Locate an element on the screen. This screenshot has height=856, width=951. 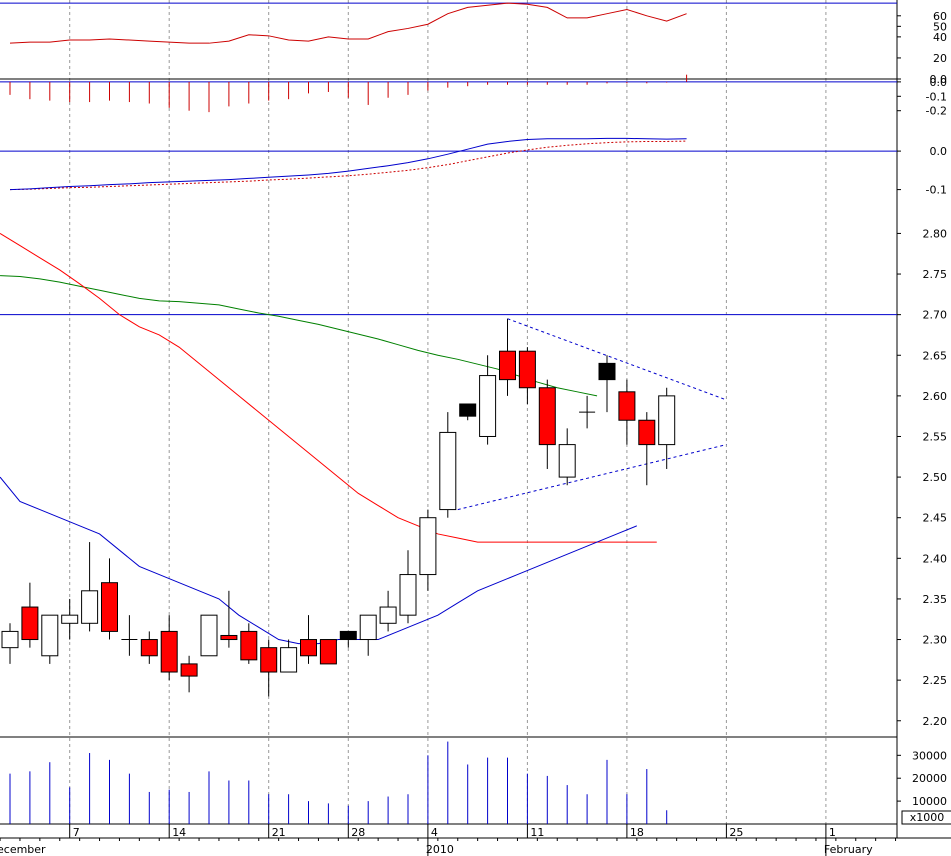
y-tick-label: 2.55 is located at coordinates (935, 436).